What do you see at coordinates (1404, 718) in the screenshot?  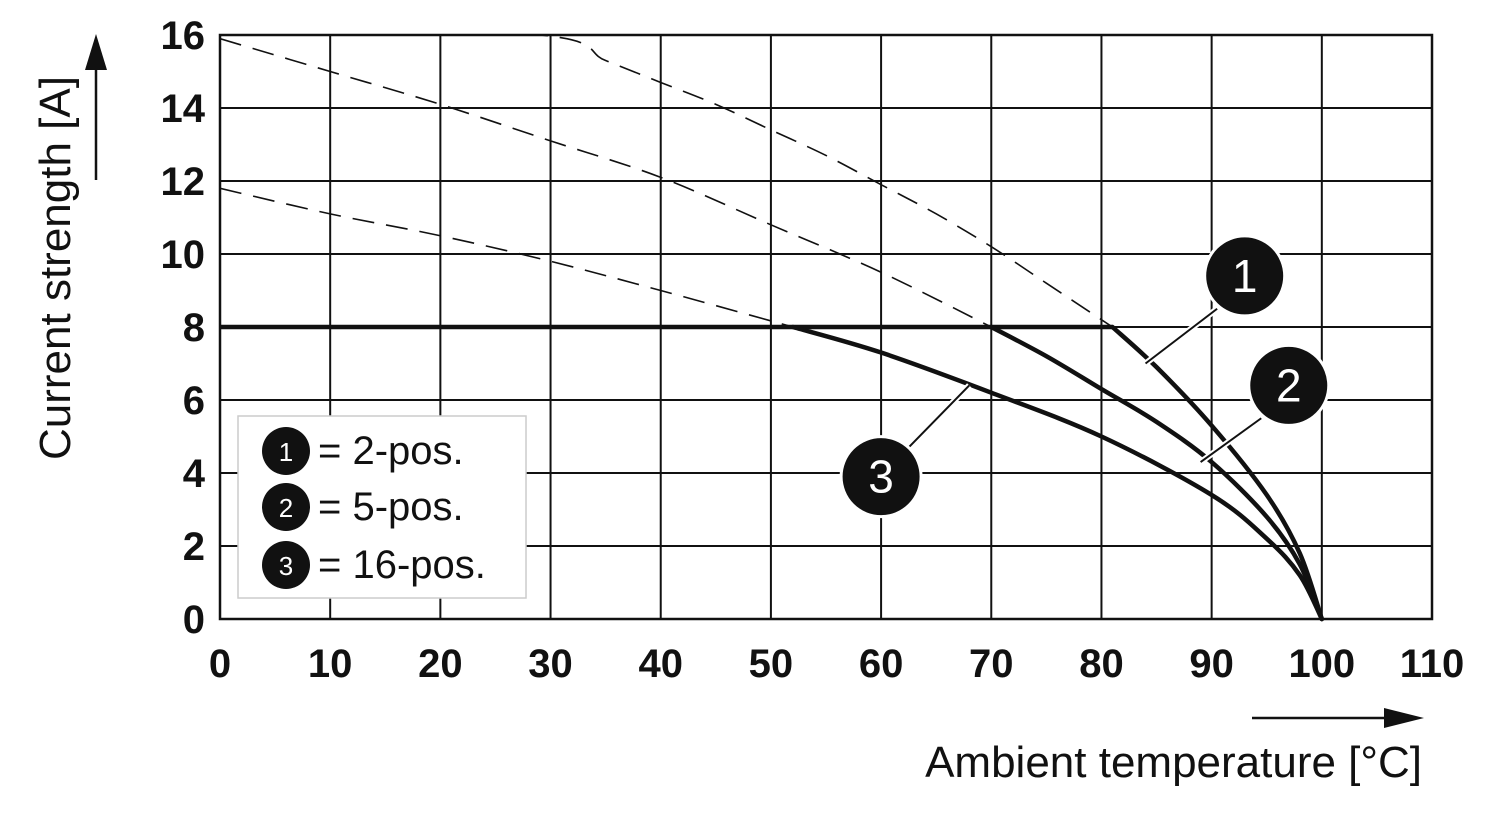 I see `x-axis-arrow-head` at bounding box center [1404, 718].